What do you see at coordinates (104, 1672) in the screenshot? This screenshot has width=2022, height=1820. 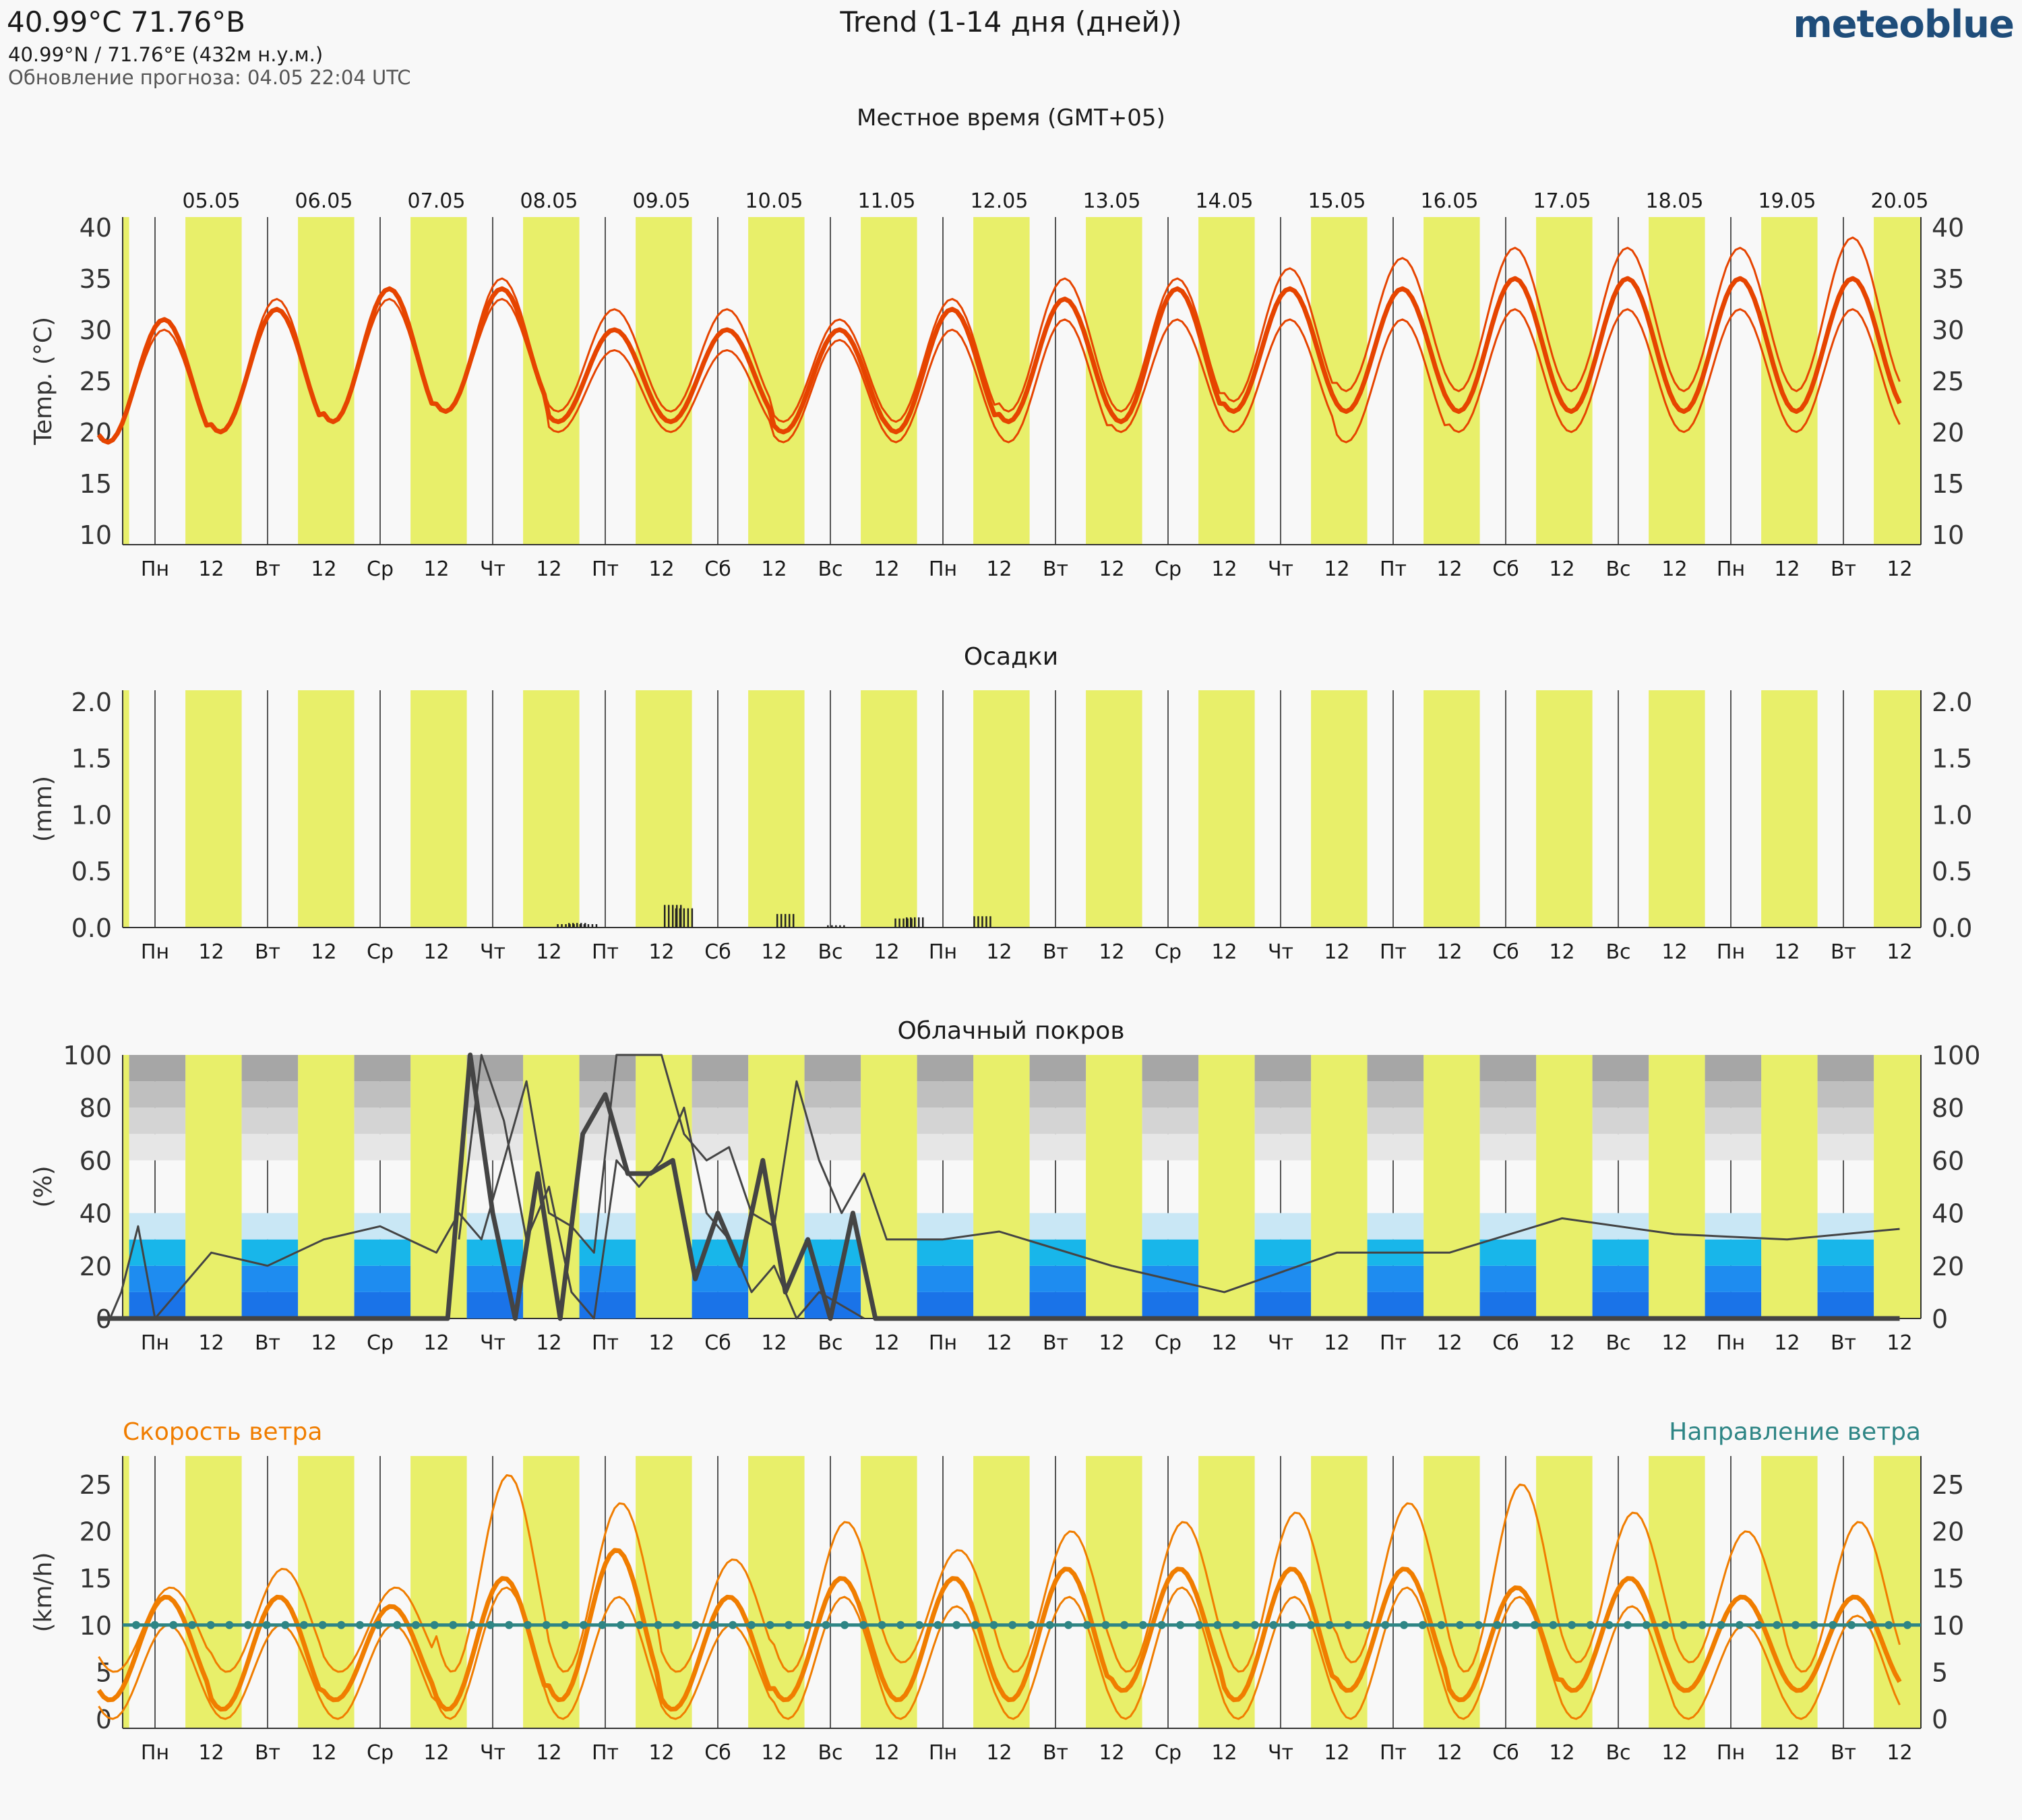 I see `y-tick-label-left: 5` at bounding box center [104, 1672].